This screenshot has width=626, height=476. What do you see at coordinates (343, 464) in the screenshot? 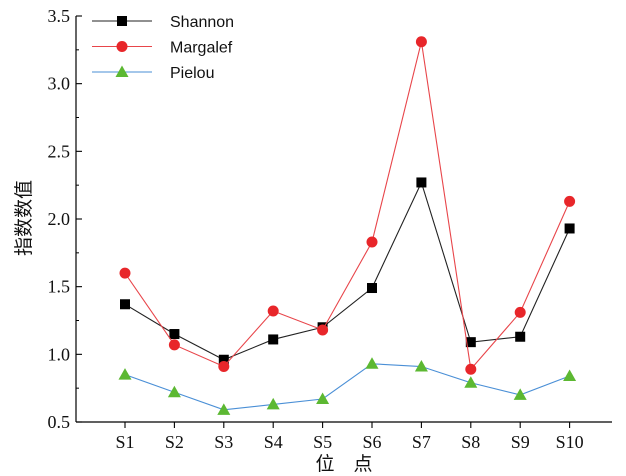
I see `x-axis-title: 位 点` at bounding box center [343, 464].